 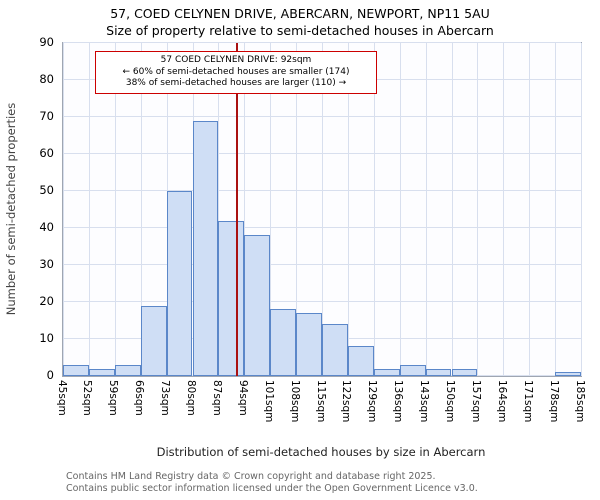 What do you see at coordinates (335, 350) in the screenshot?
I see `bar-115sqm` at bounding box center [335, 350].